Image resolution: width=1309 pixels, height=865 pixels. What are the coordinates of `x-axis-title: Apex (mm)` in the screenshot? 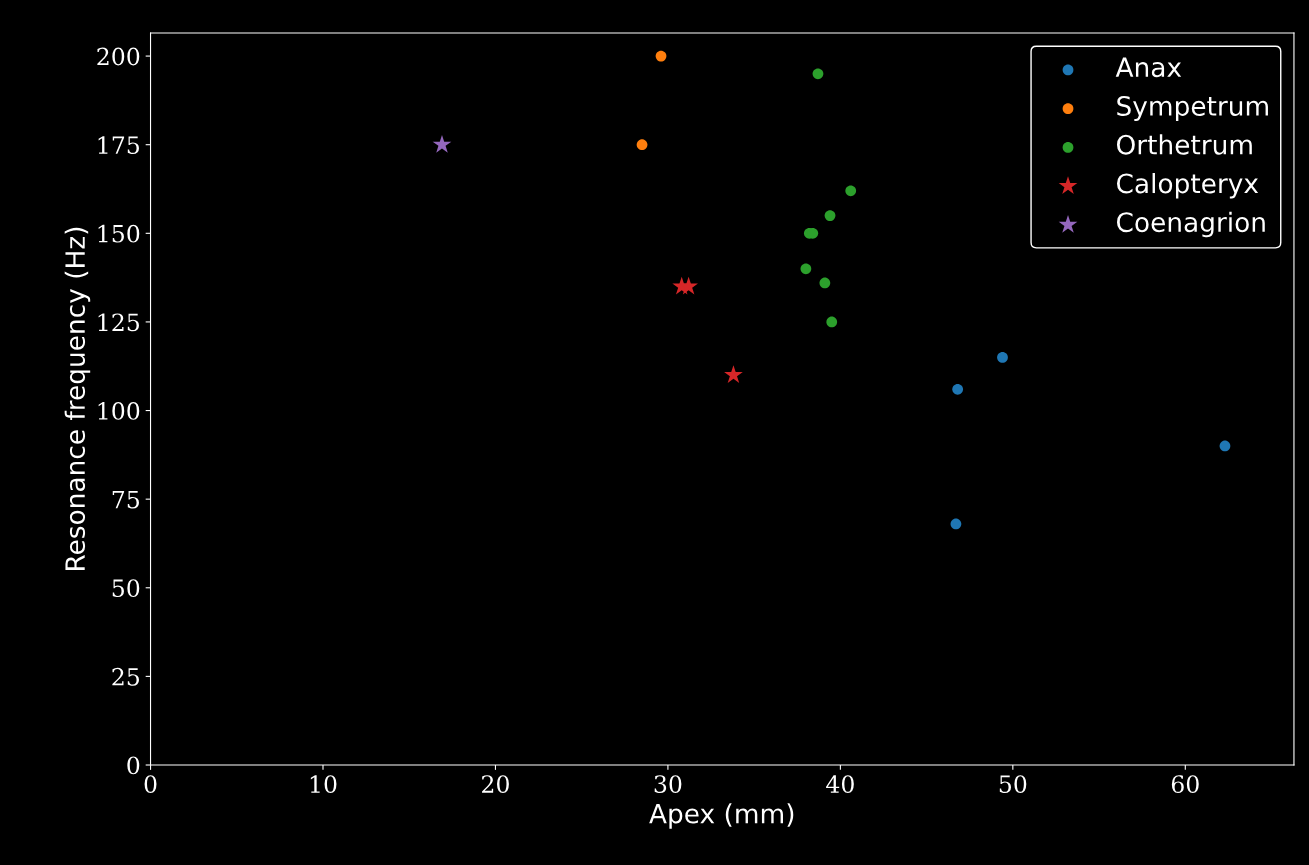 It's located at (721, 816).